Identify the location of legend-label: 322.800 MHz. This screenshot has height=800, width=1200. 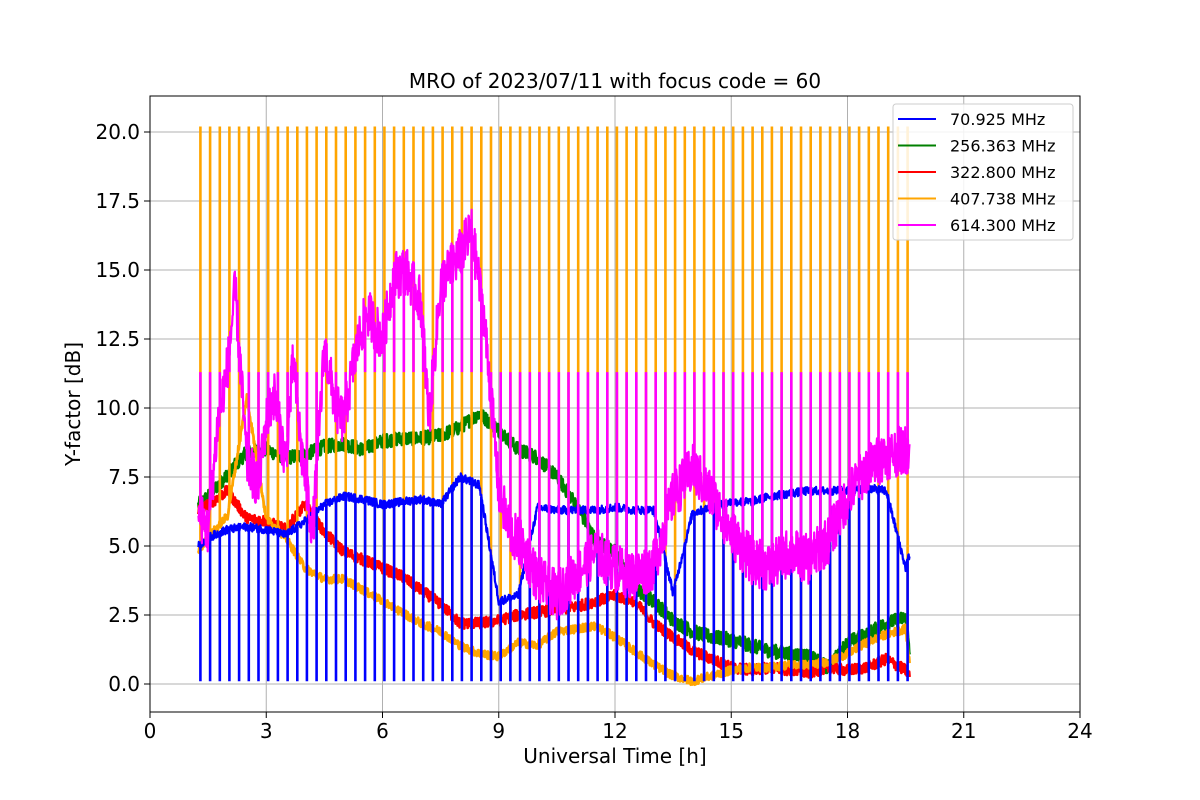
(1002, 172).